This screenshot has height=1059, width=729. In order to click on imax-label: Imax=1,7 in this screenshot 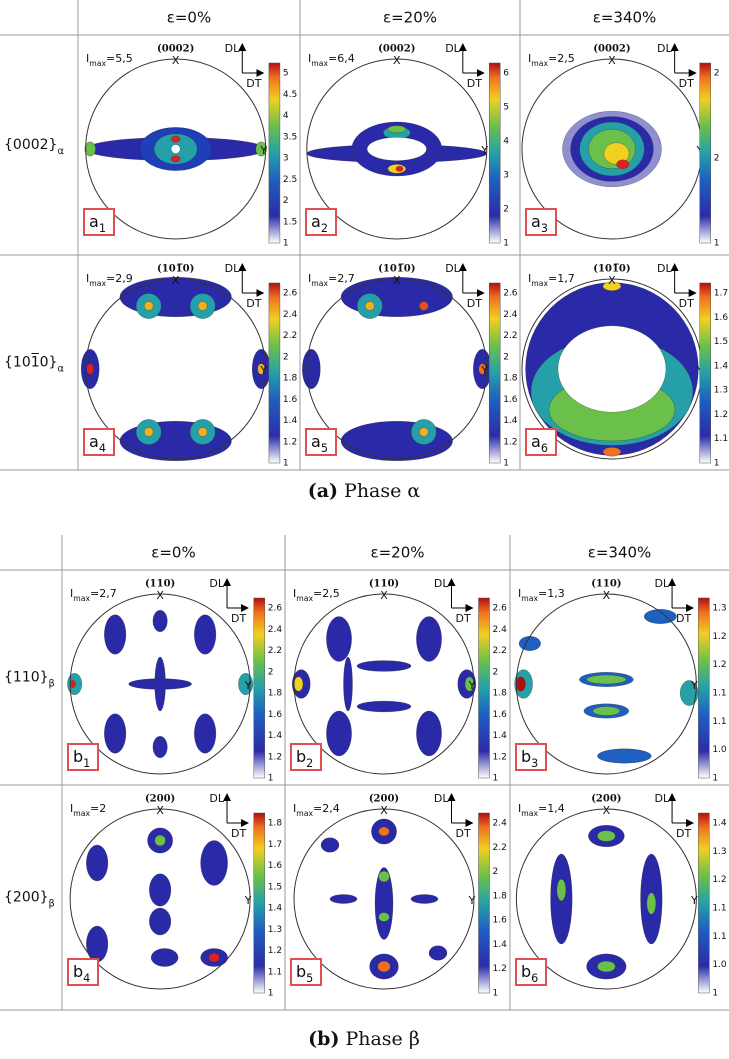, I will do `click(551, 280)`.